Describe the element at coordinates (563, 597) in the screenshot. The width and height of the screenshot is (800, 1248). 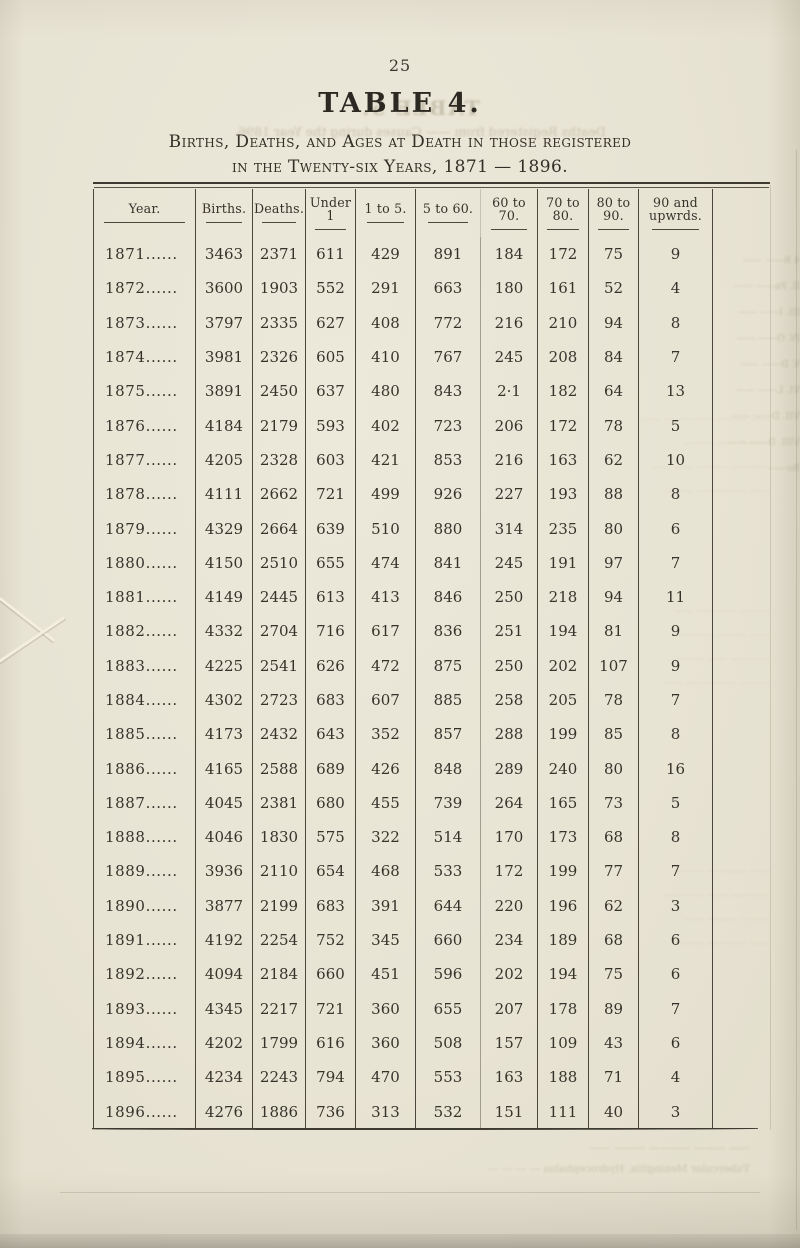
I see `value-cell: 218` at that location.